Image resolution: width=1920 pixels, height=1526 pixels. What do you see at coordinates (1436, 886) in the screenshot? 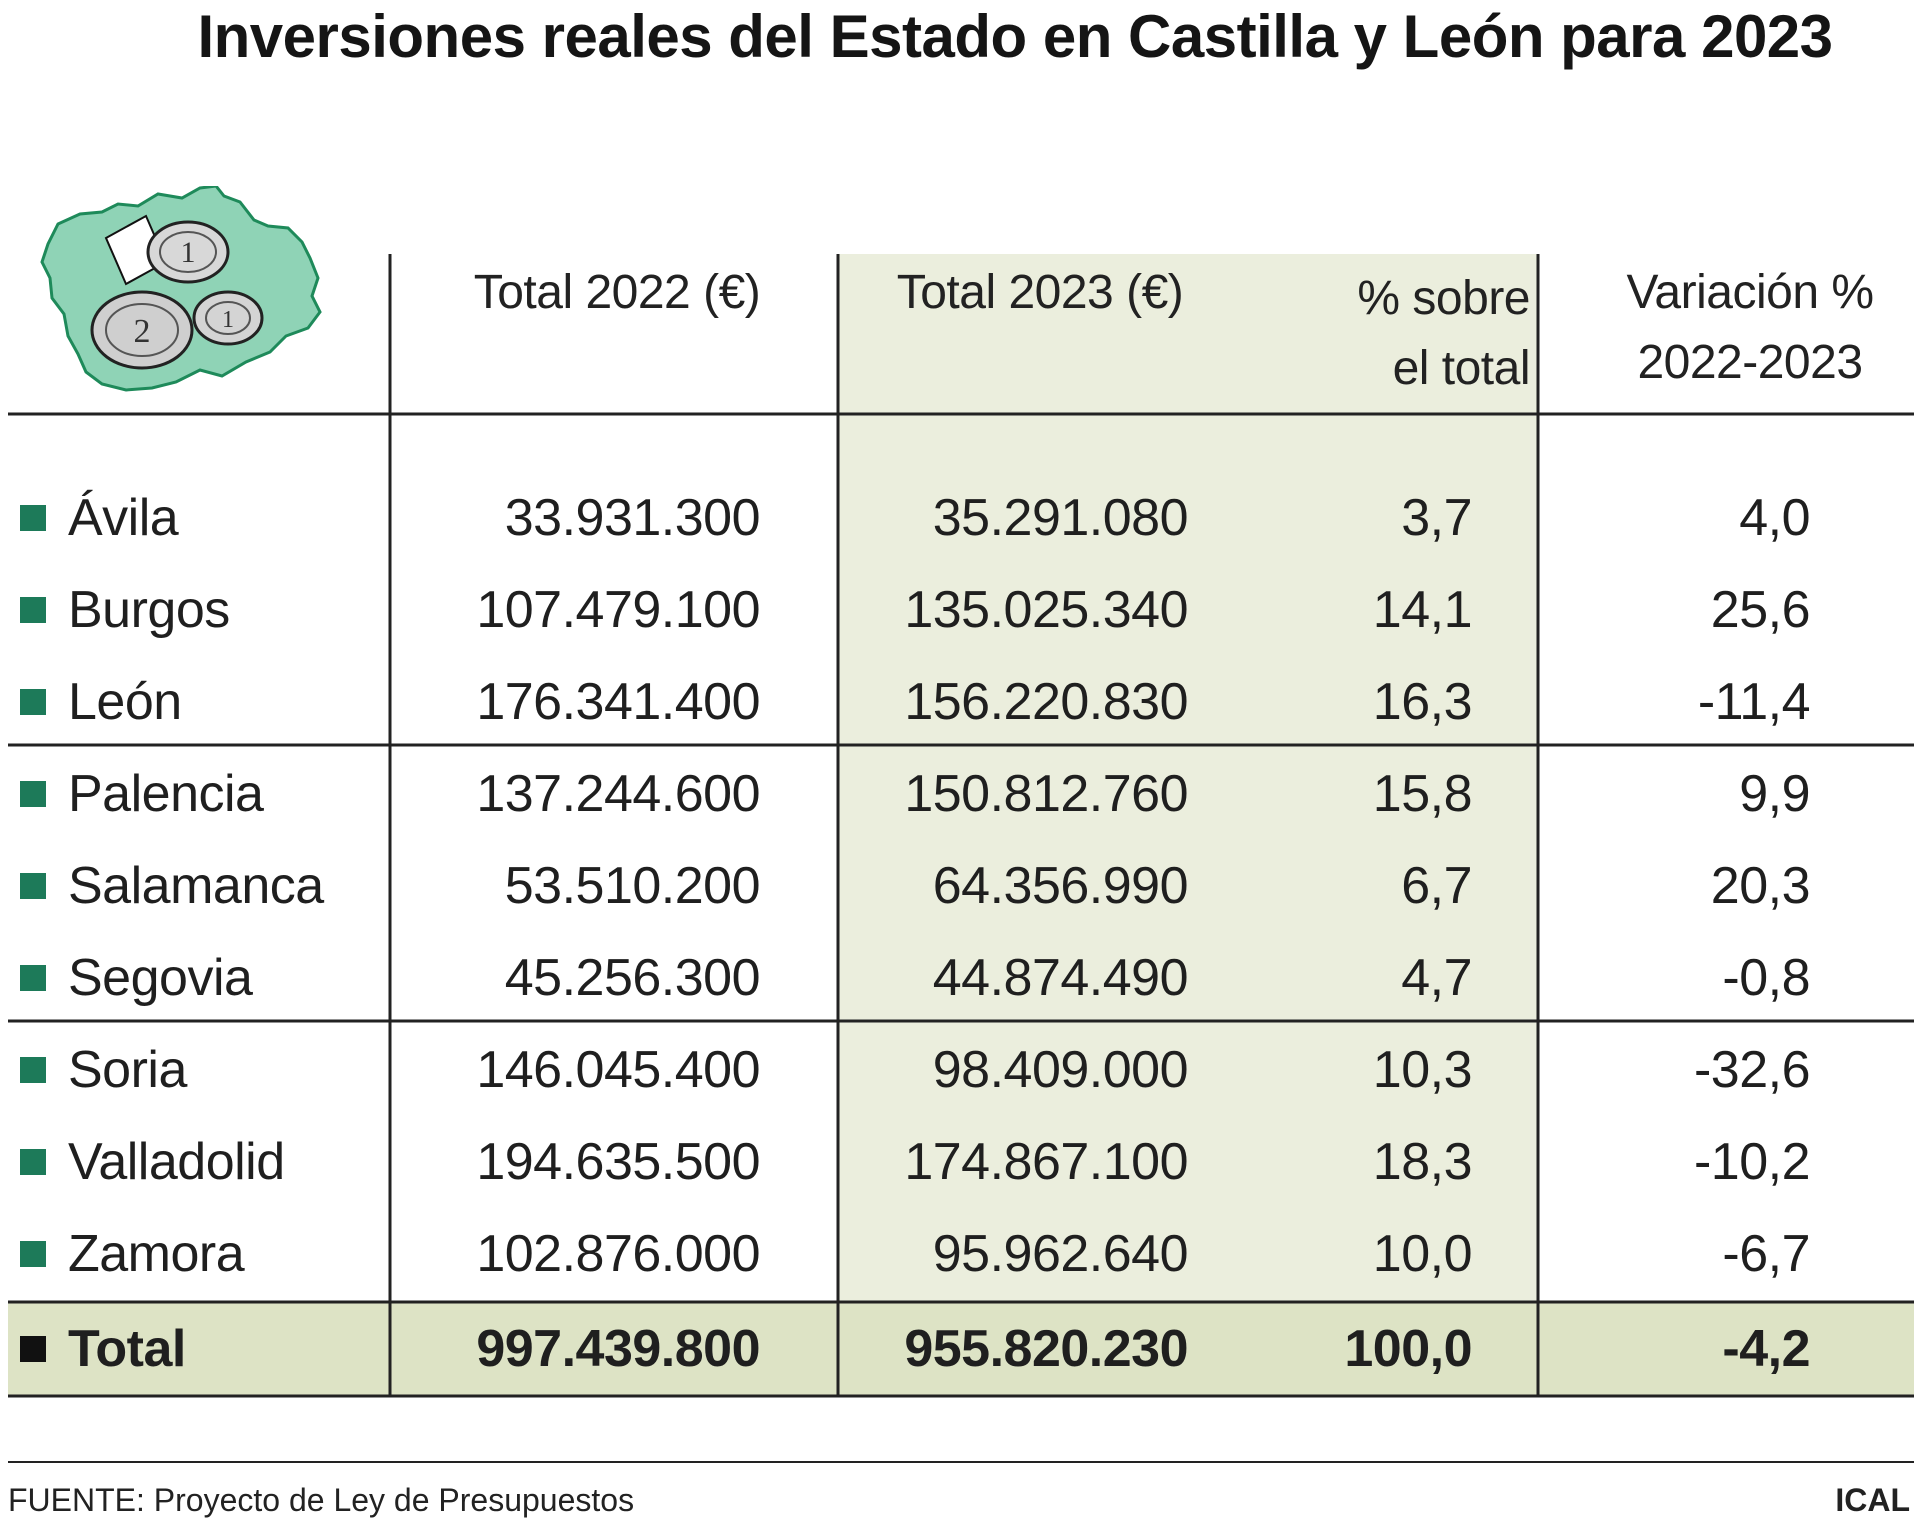
I see `cell-pct-total: 6,7` at bounding box center [1436, 886].